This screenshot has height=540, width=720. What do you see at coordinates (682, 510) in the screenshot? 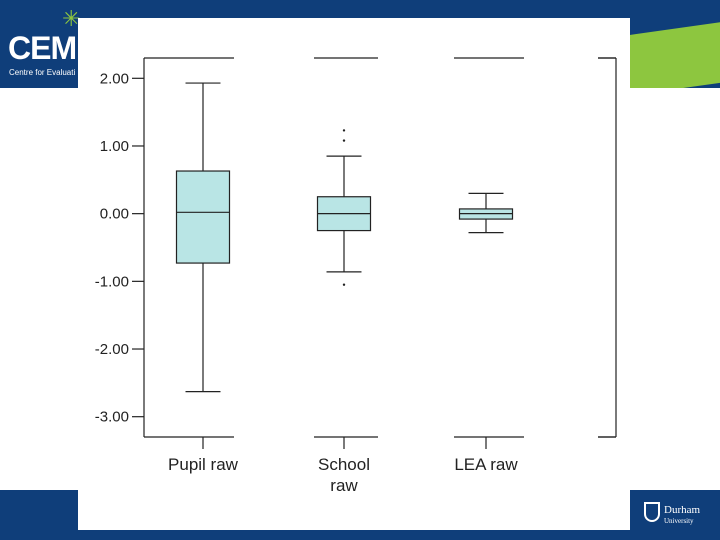
I see `university-name: Durham` at bounding box center [682, 510].